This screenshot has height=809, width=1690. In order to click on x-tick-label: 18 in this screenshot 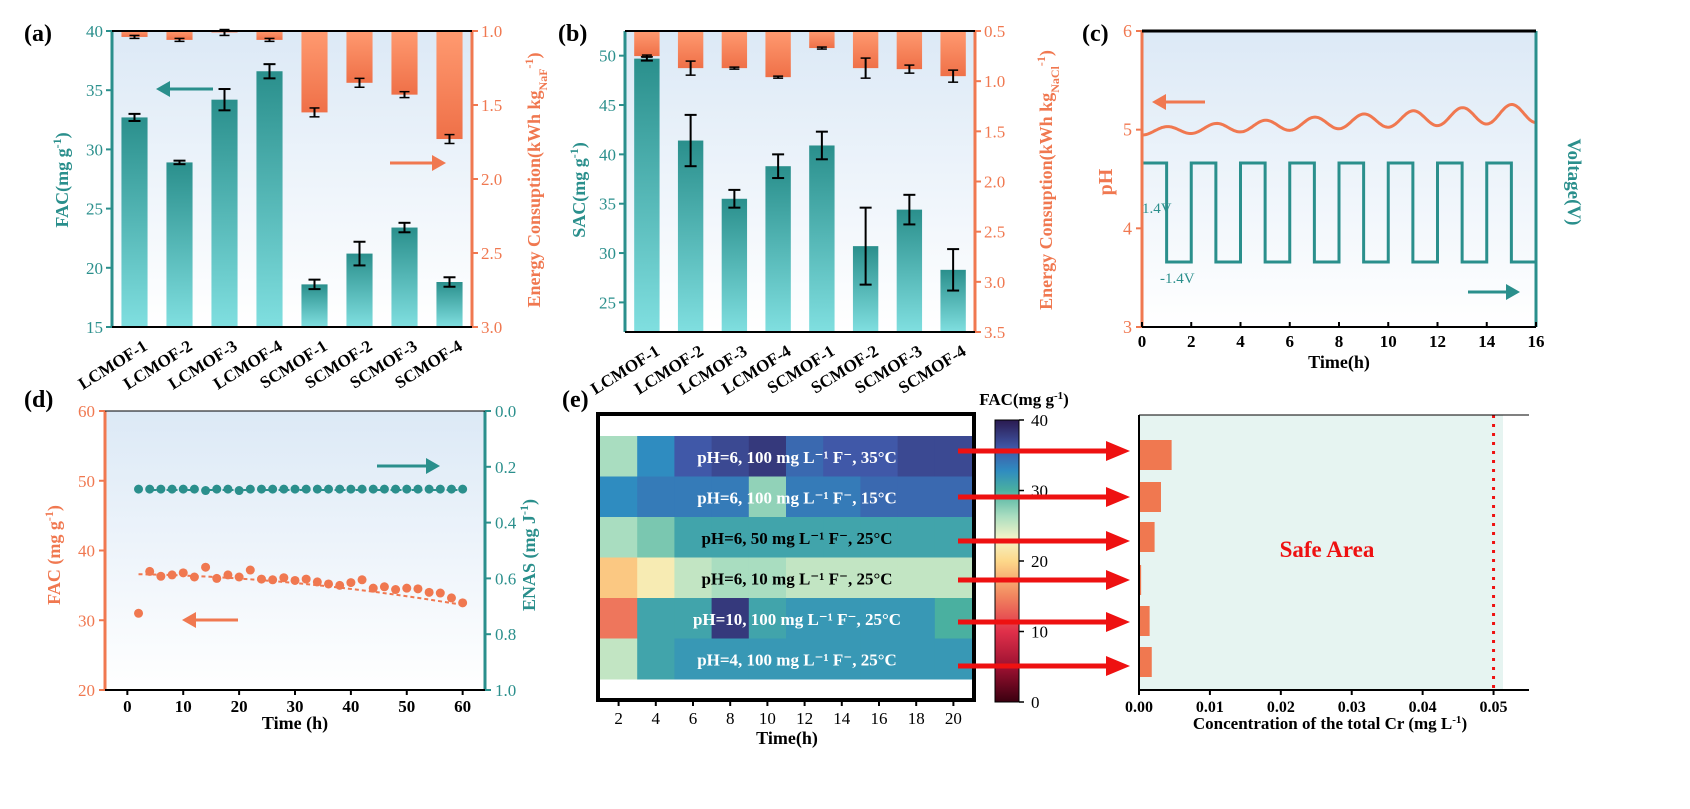, I will do `click(916, 718)`.